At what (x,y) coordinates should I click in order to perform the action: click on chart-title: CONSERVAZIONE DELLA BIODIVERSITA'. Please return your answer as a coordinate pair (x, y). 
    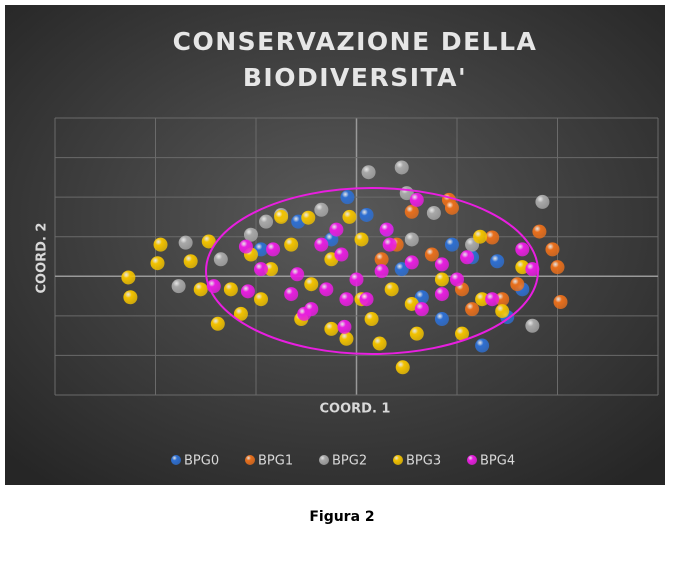
    Looking at the image, I should click on (355, 59).